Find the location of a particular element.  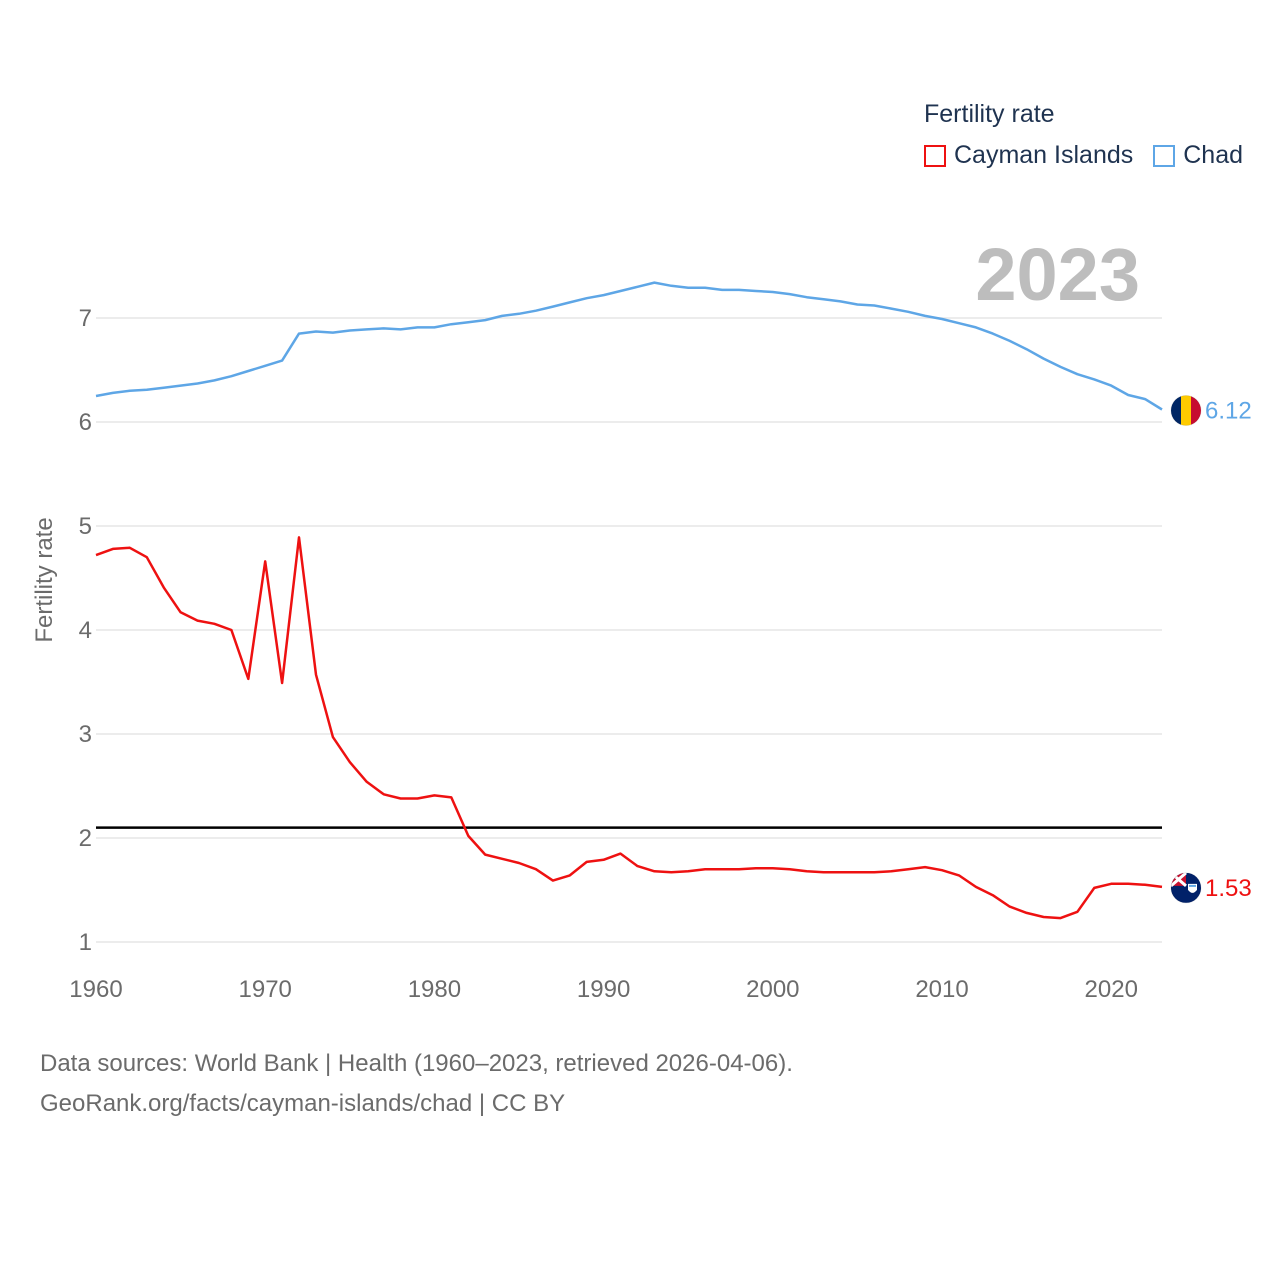

legend-swatch-cayman-islands is located at coordinates (935, 155).